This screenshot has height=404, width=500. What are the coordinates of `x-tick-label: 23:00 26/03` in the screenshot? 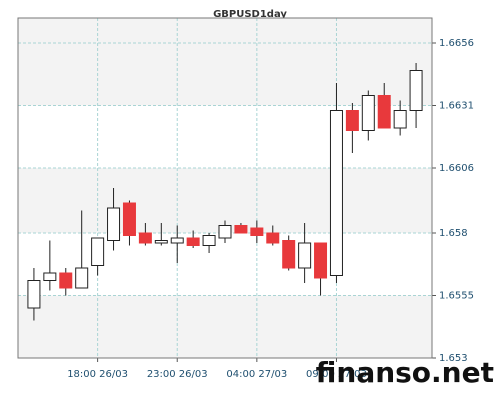 It's located at (177, 374).